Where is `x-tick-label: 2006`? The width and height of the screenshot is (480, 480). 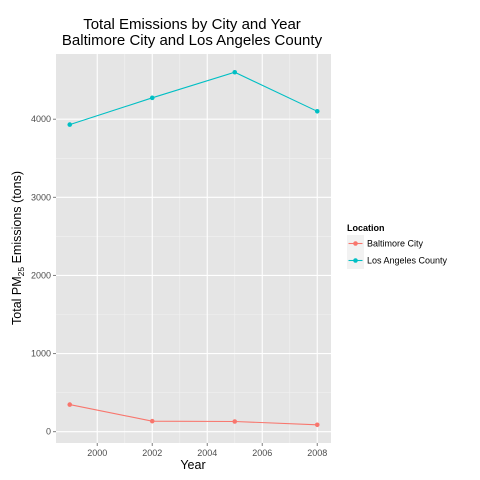 x-tick-label: 2006 is located at coordinates (262, 453).